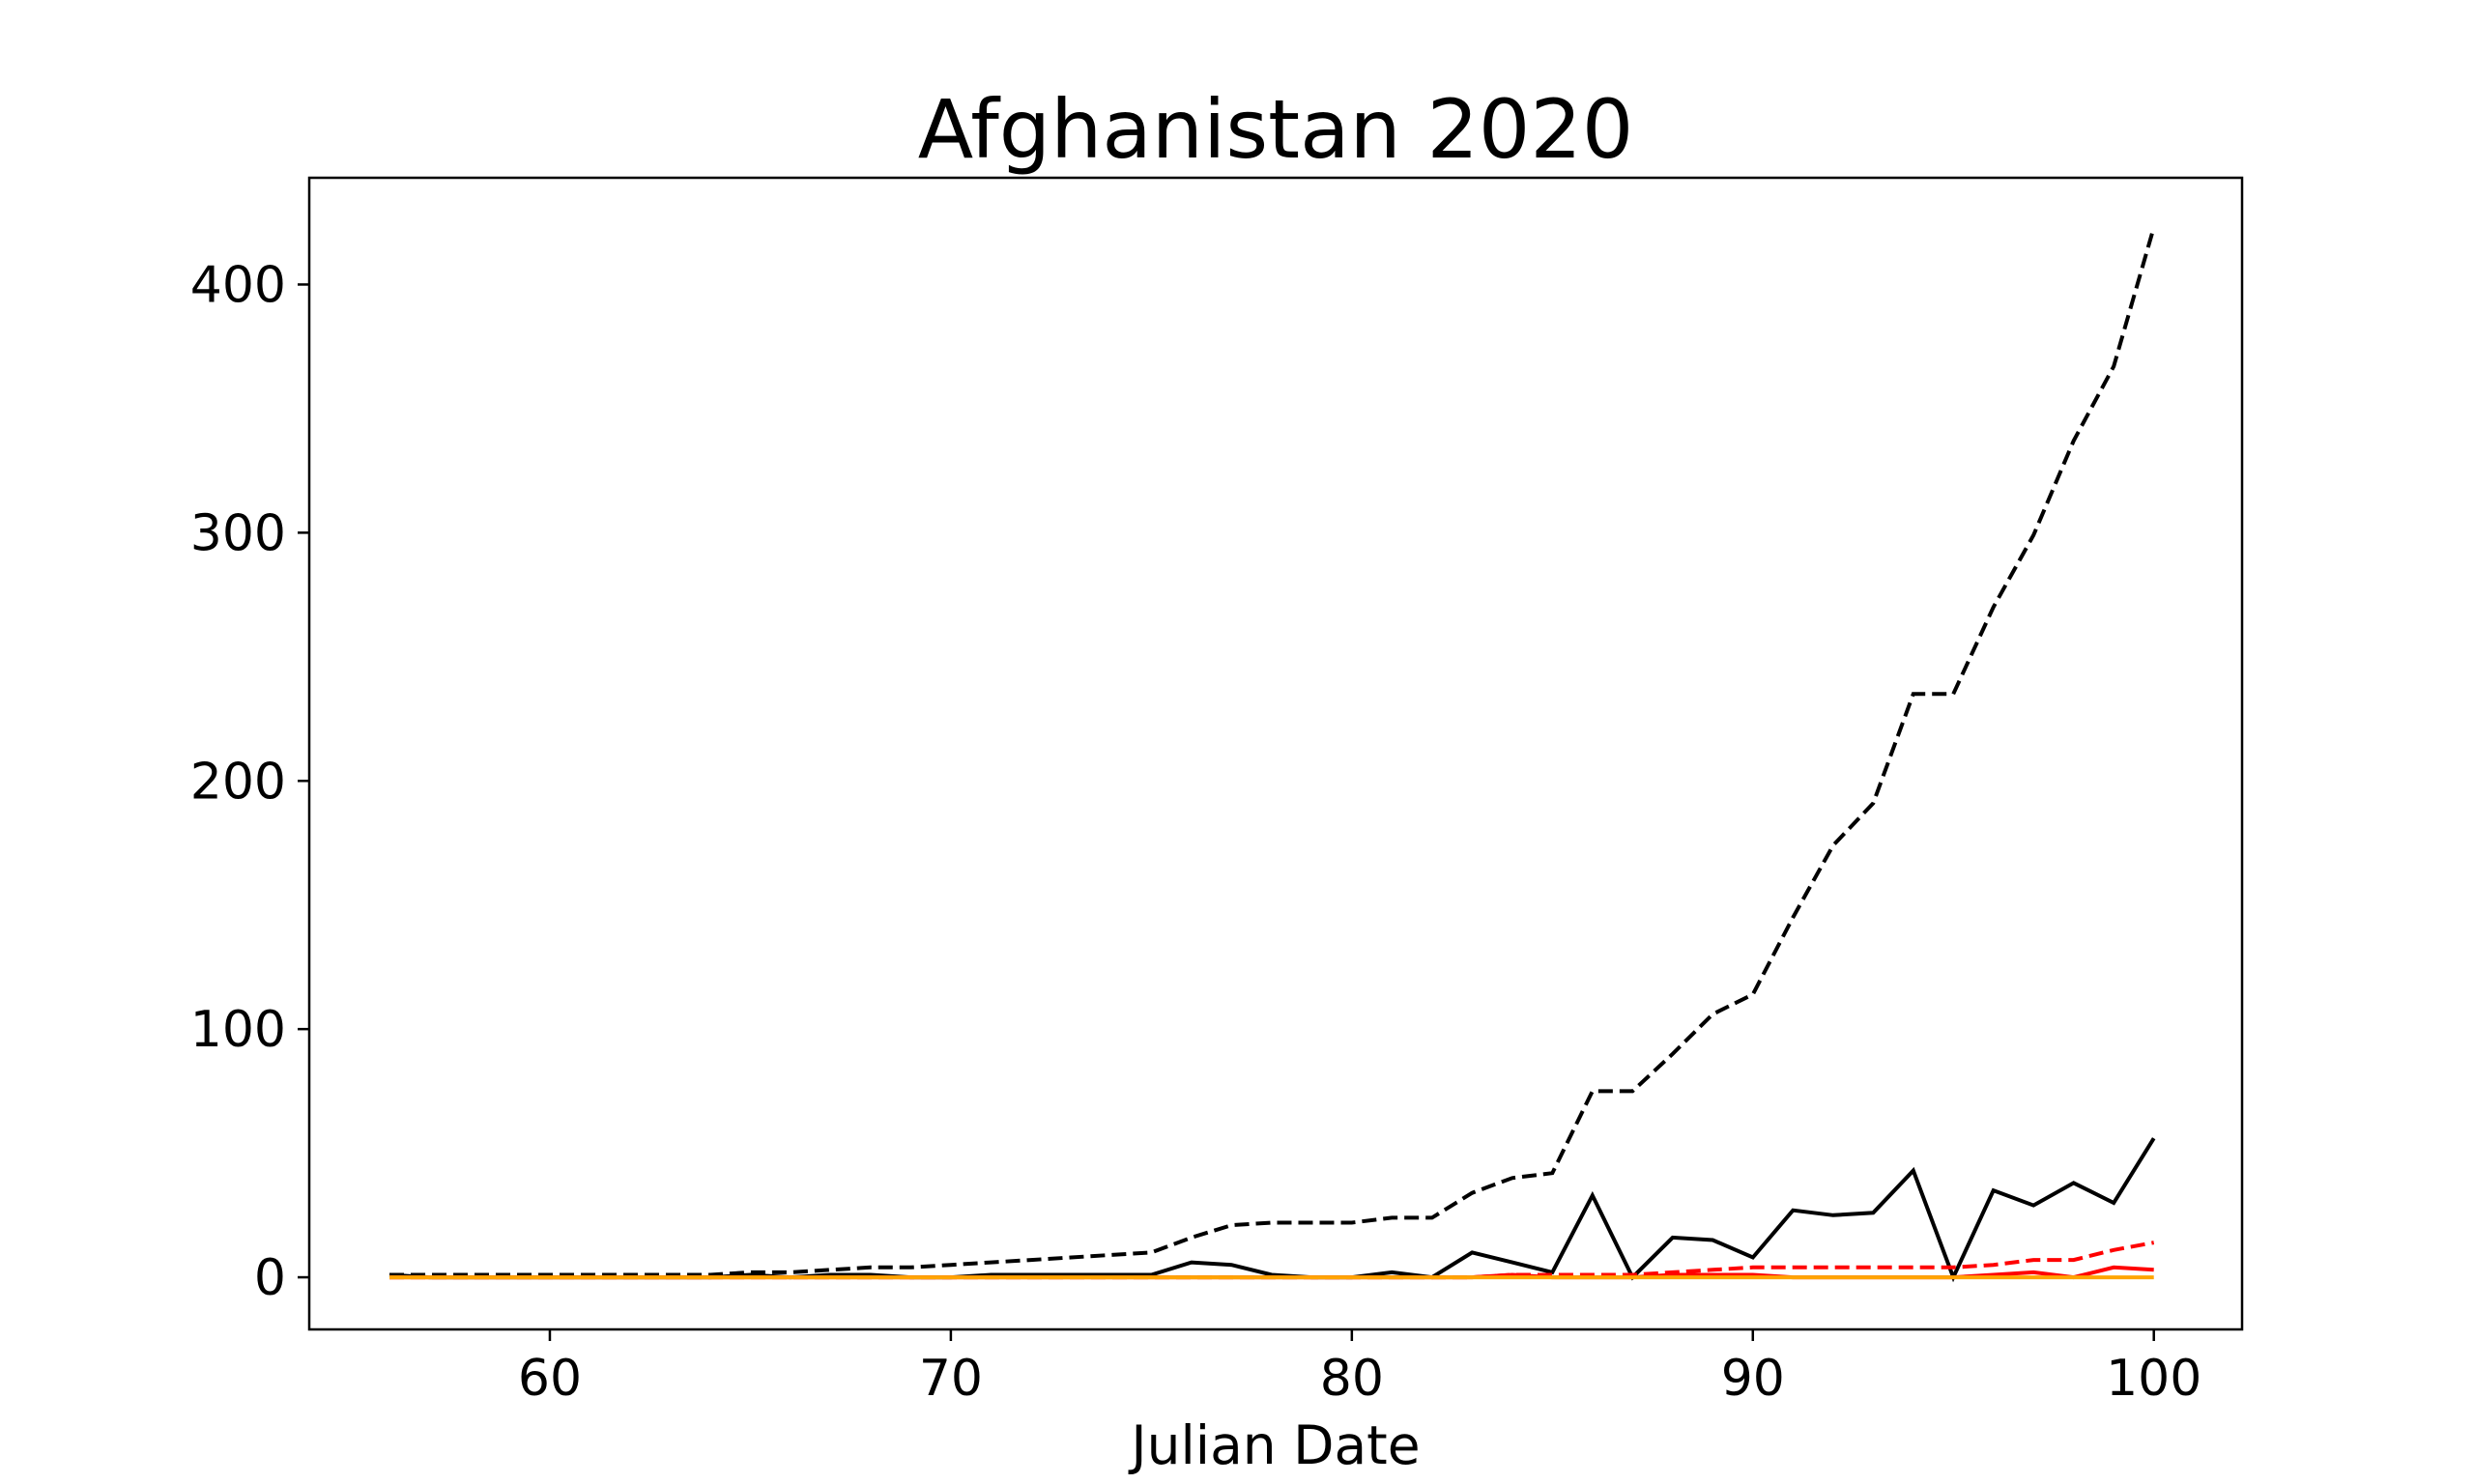  I want to click on y-tick-label: 0, so click(270, 1278).